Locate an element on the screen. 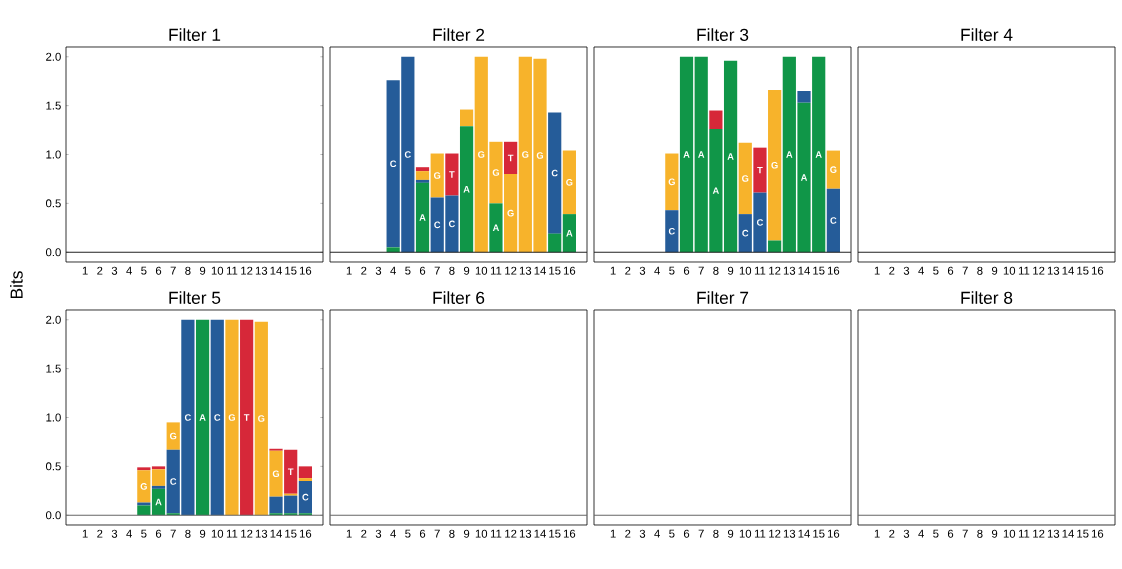 The width and height of the screenshot is (1122, 569). y-tick-label: 1.0 is located at coordinates (53, 417).